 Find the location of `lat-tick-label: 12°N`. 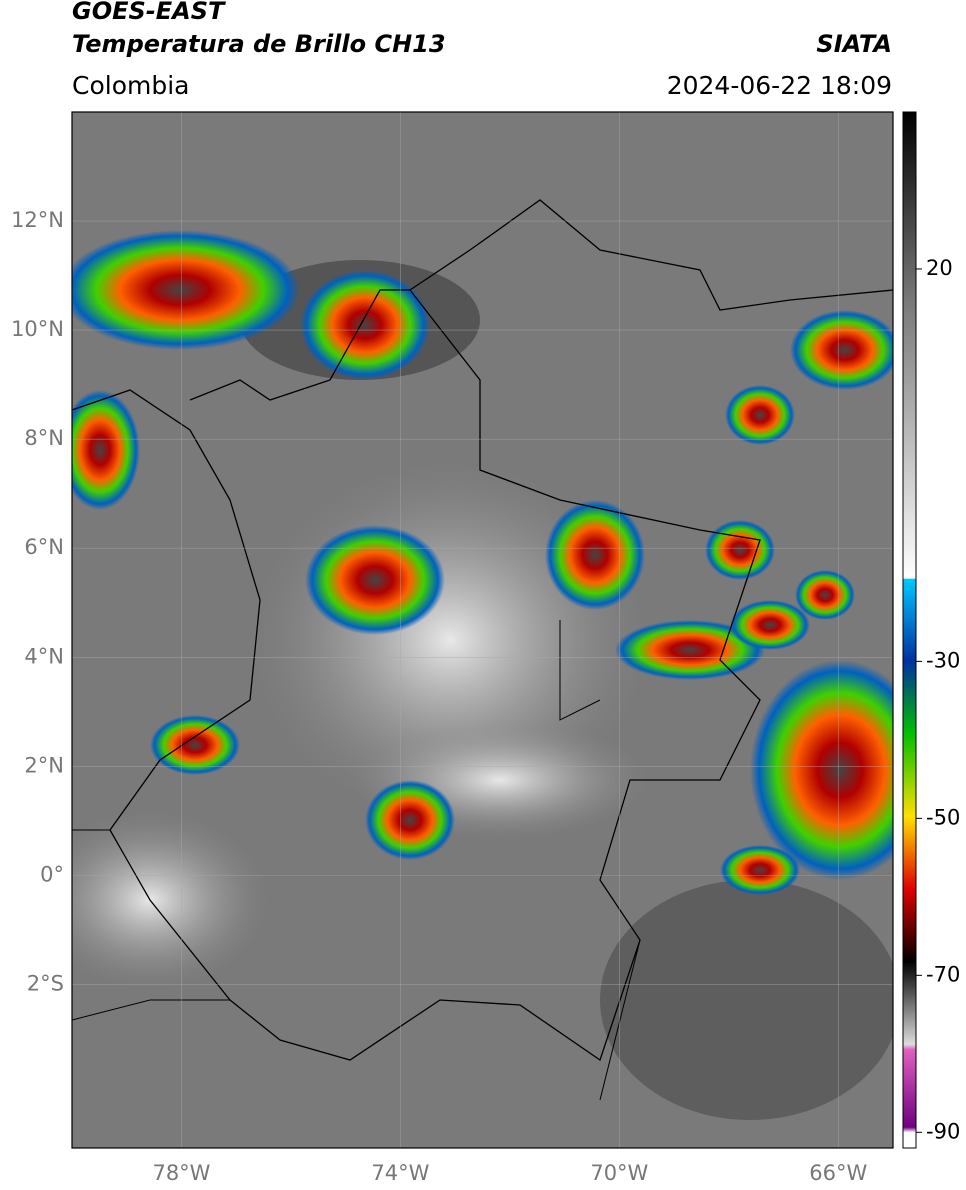

lat-tick-label: 12°N is located at coordinates (37, 220).